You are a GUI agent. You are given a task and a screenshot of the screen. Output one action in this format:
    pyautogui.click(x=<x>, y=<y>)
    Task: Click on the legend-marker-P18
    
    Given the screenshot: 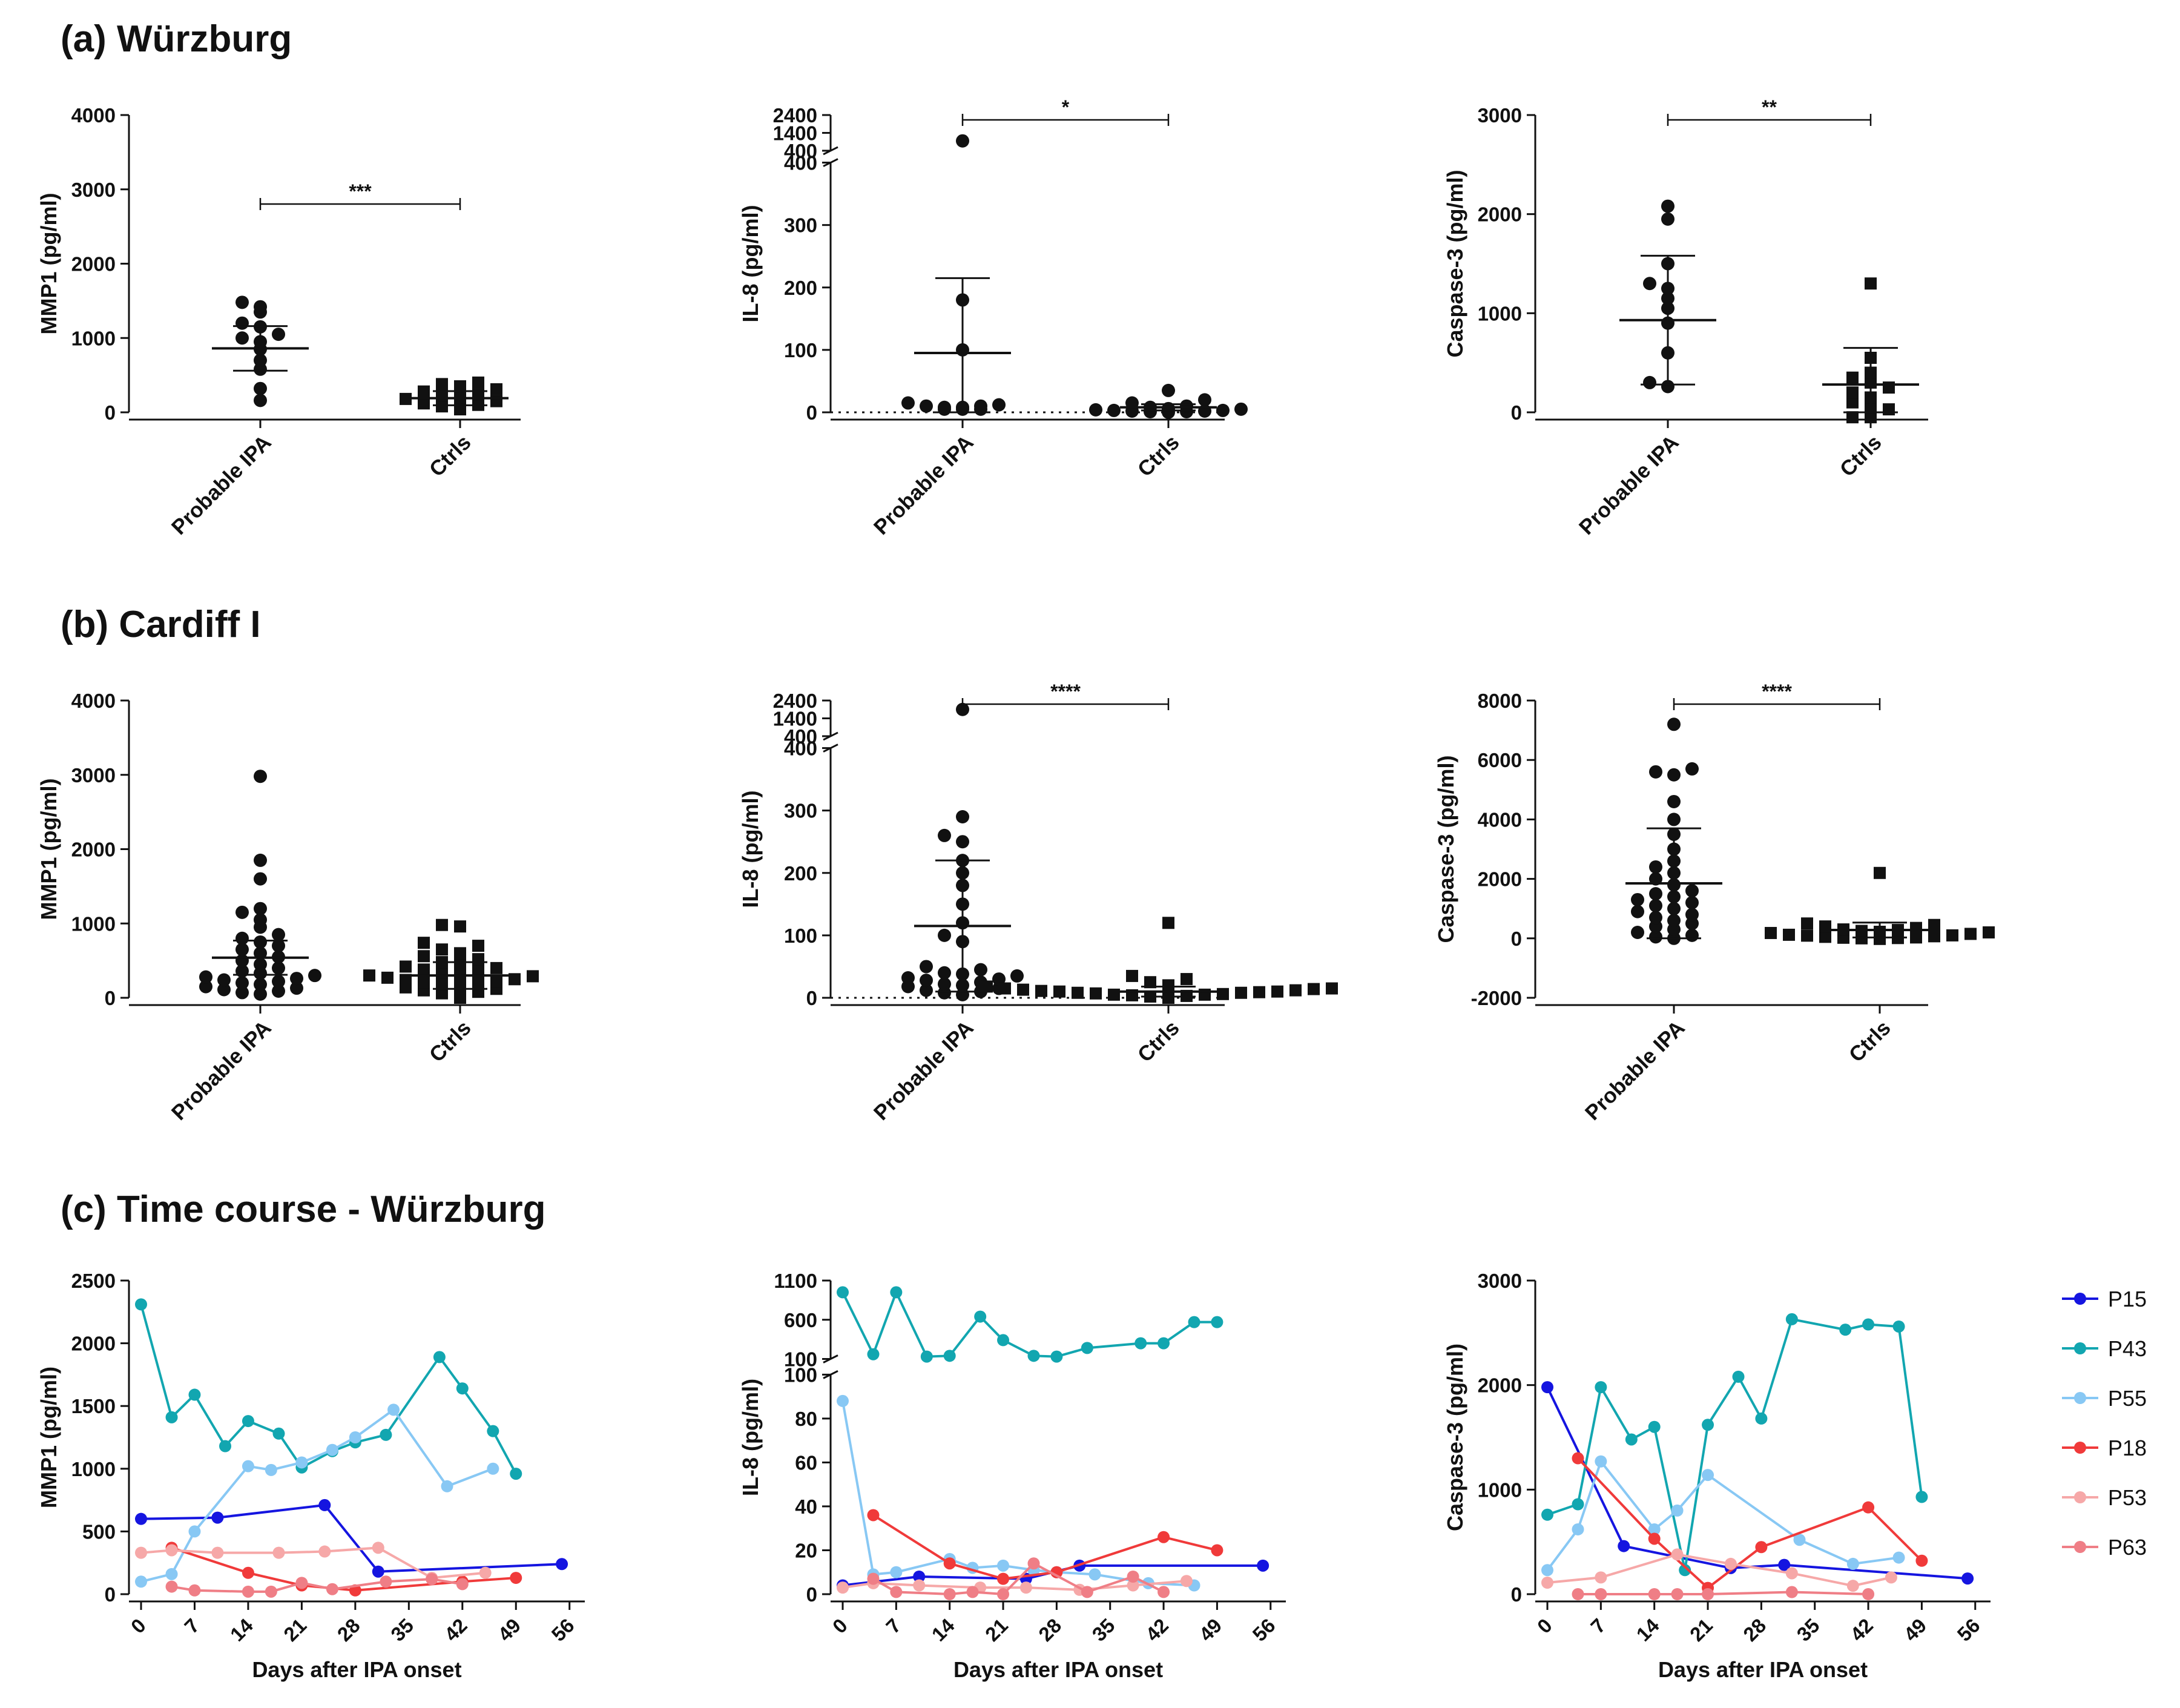 What is the action you would take?
    pyautogui.click(x=2080, y=1448)
    